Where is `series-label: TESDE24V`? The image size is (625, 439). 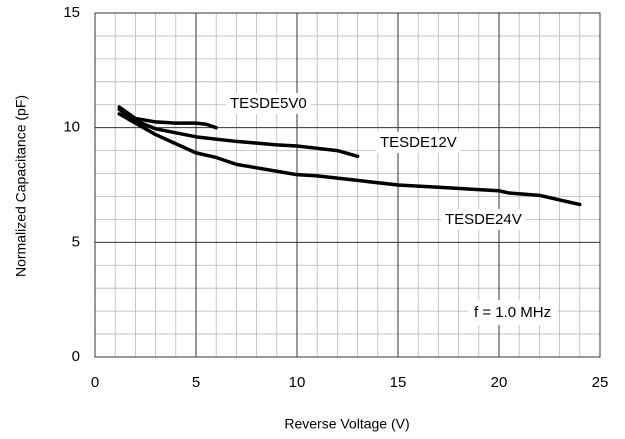 series-label: TESDE24V is located at coordinates (483, 219).